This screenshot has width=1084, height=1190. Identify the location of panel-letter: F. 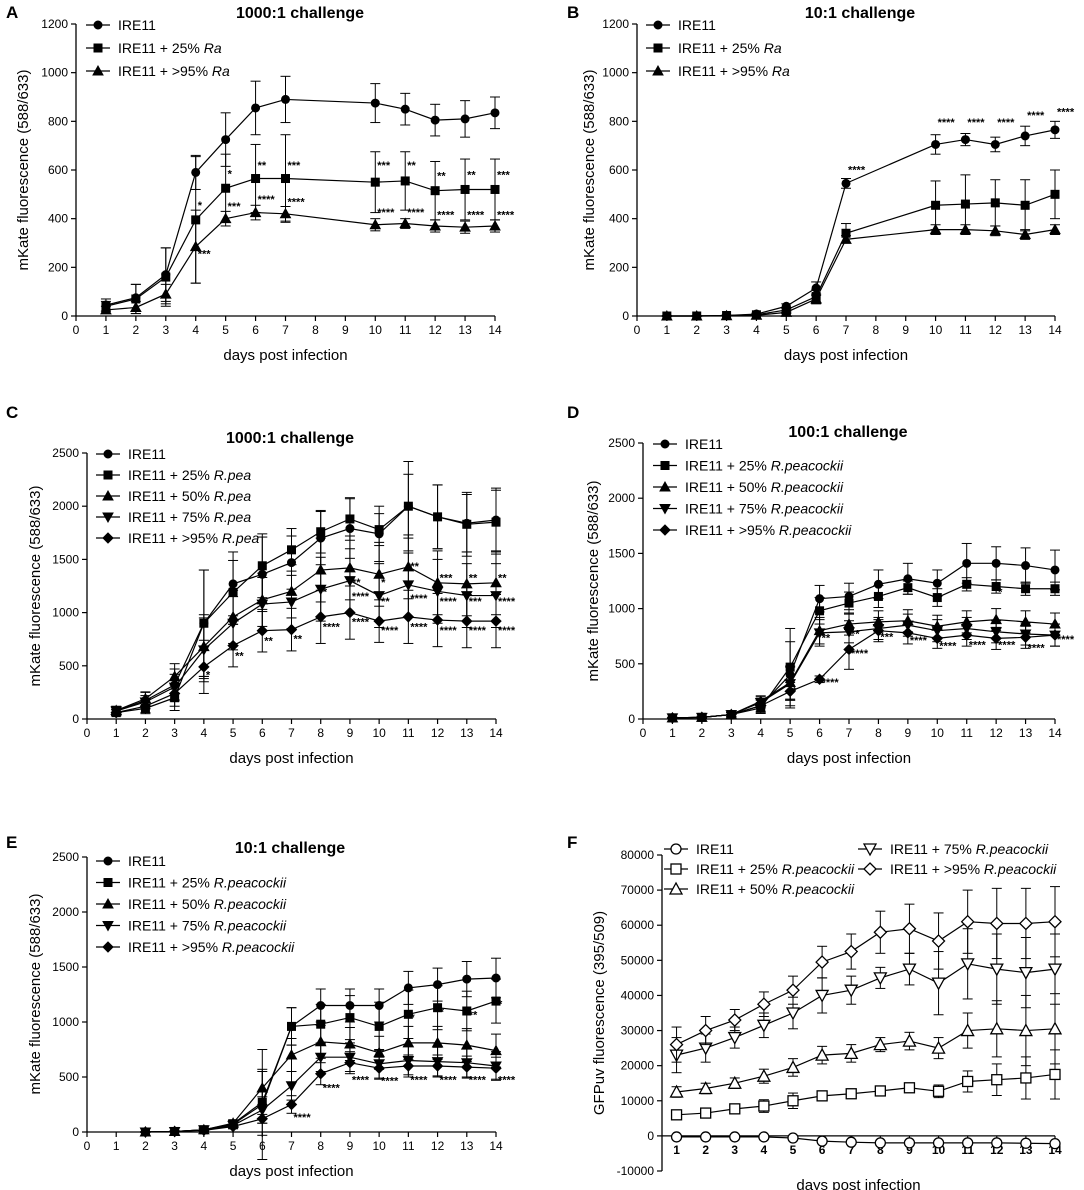
(572, 842).